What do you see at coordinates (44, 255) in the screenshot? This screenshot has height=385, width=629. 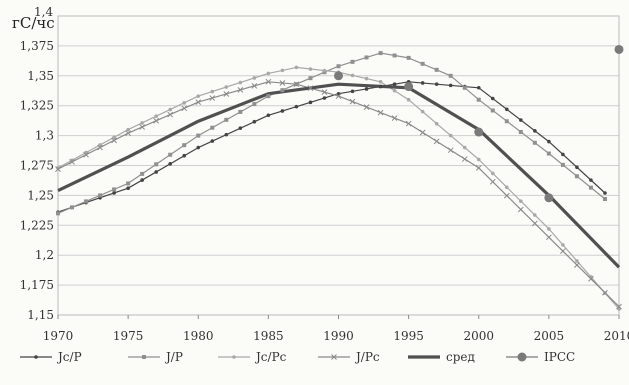 I see `y-tick-label: 1,2` at bounding box center [44, 255].